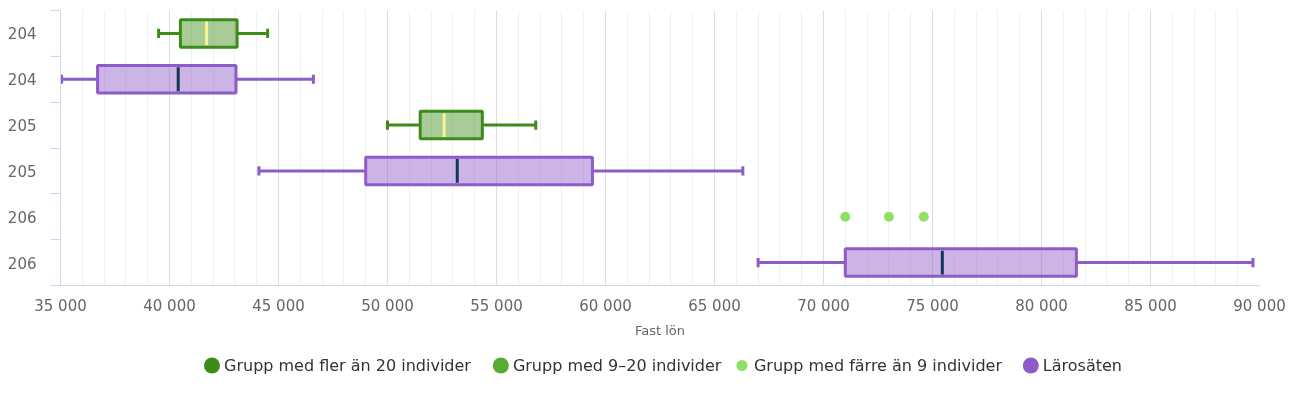  What do you see at coordinates (496, 305) in the screenshot?
I see `x-tick-label: 55 000` at bounding box center [496, 305].